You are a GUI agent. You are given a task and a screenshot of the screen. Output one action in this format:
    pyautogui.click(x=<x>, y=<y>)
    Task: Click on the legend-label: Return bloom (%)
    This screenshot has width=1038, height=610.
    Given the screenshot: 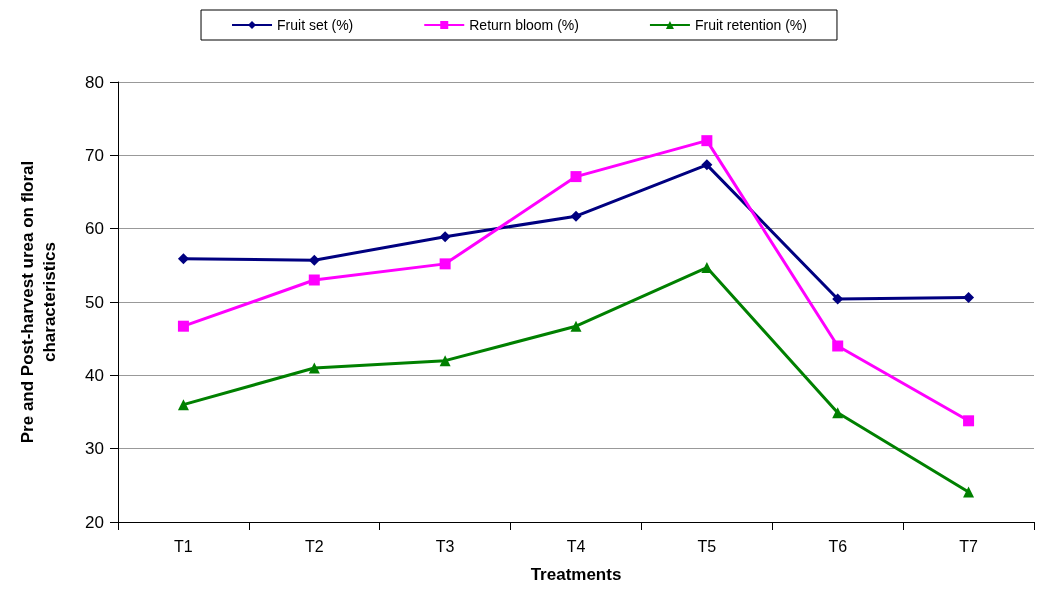 What is the action you would take?
    pyautogui.click(x=524, y=25)
    